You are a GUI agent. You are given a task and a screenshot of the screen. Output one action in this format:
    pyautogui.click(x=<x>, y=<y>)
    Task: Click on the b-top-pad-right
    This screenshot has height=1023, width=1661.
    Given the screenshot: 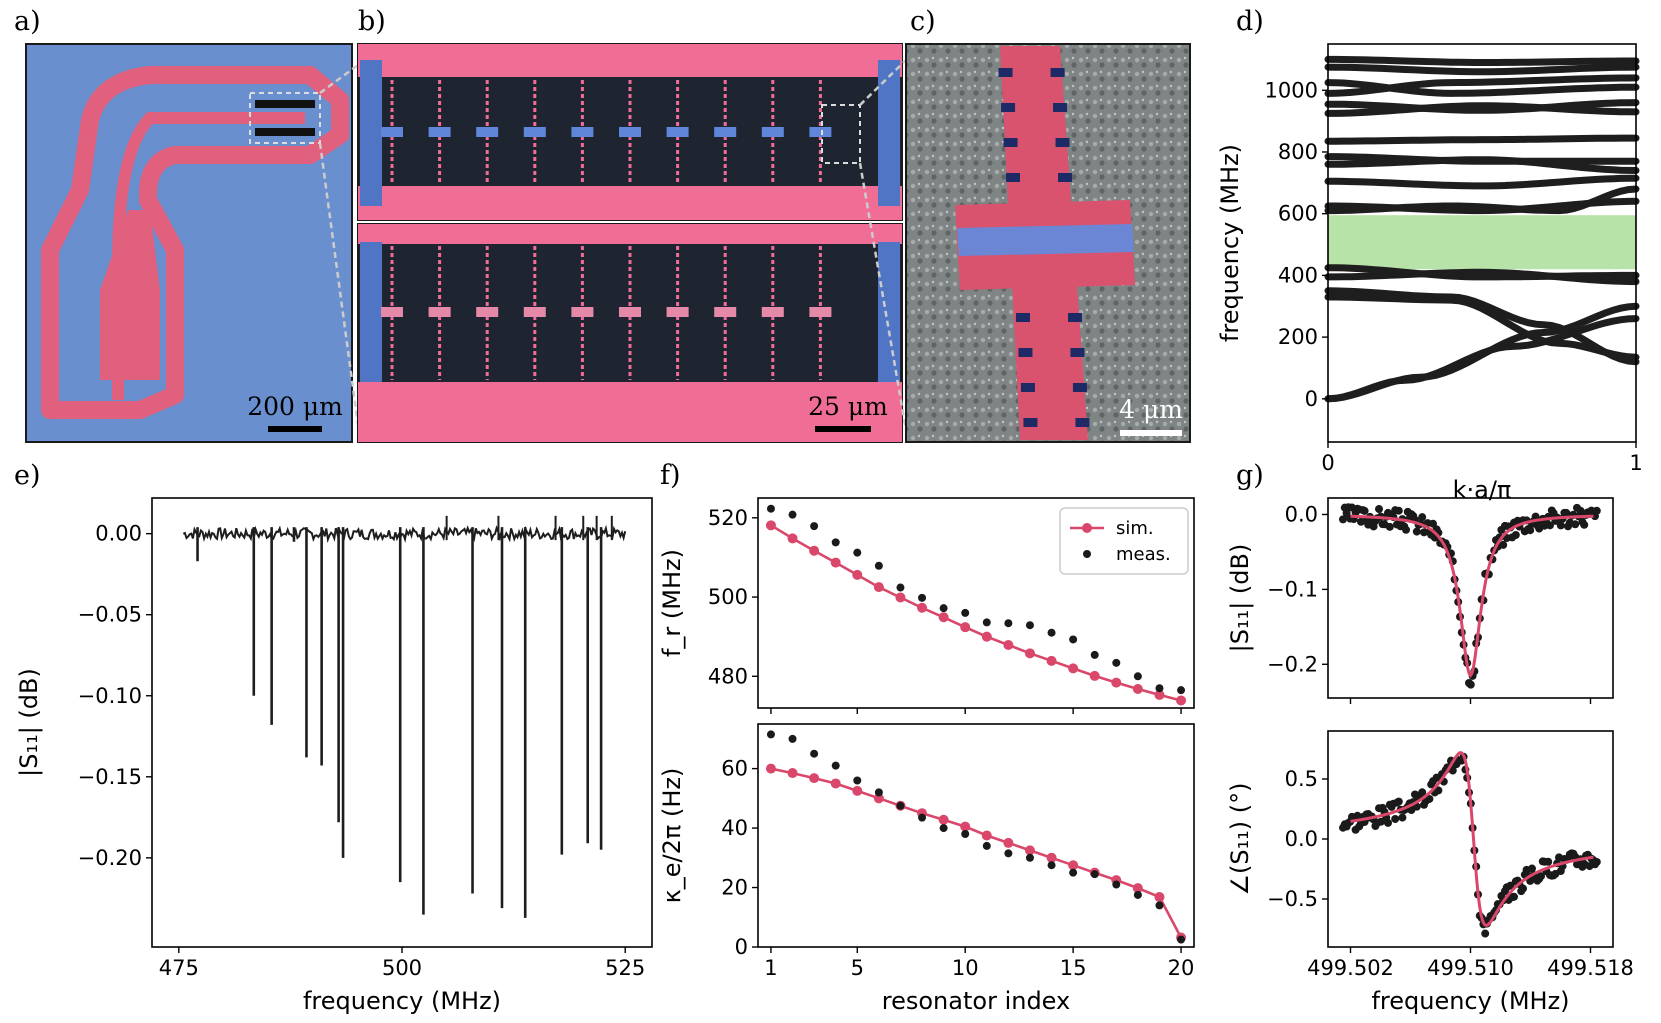 What is the action you would take?
    pyautogui.click(x=889, y=133)
    